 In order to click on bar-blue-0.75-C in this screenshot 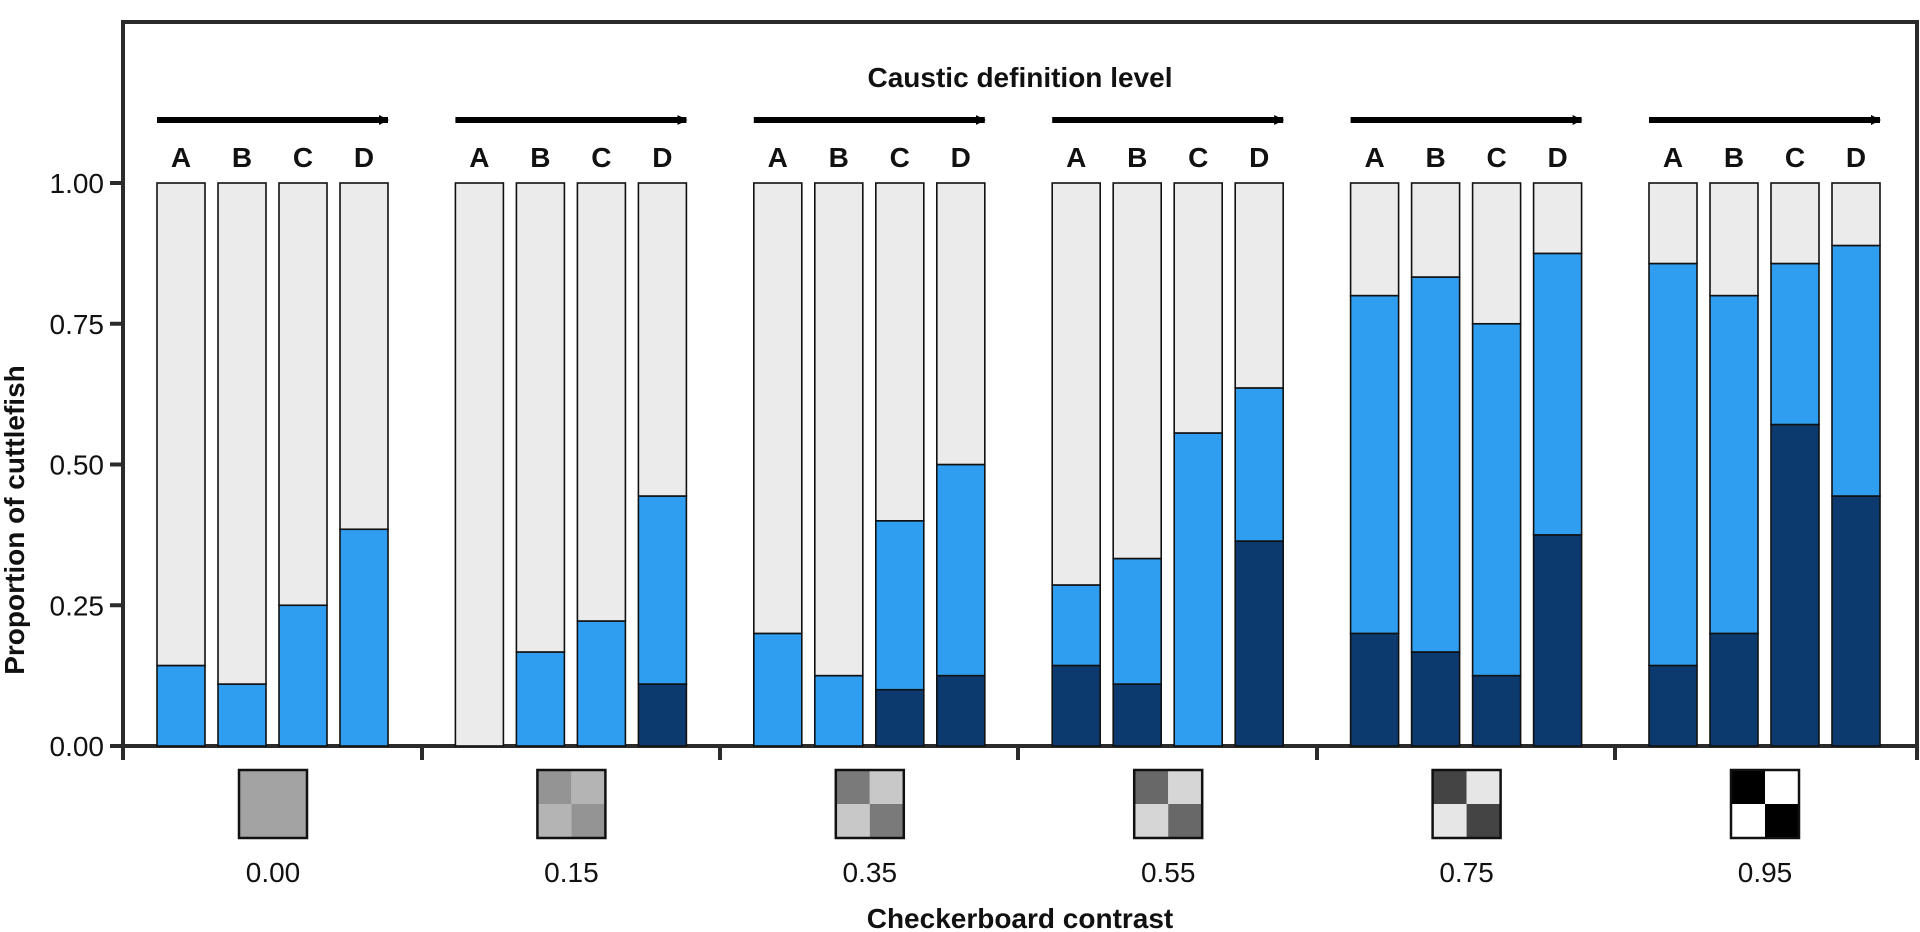, I will do `click(1496, 499)`.